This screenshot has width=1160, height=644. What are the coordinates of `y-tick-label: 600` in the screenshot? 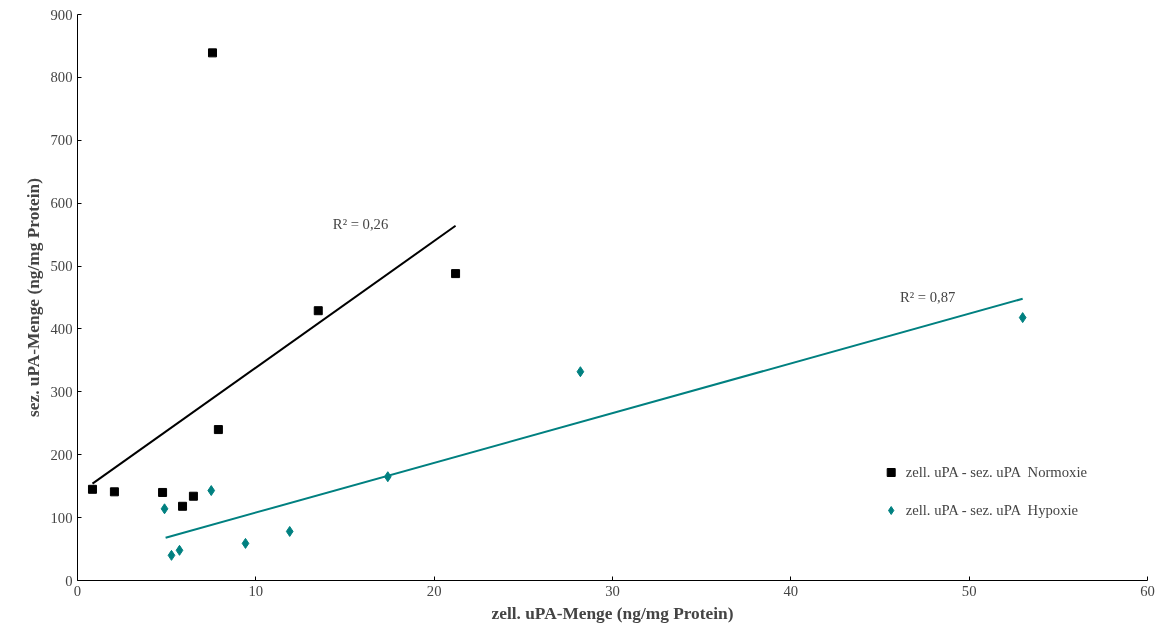 It's located at (61, 203).